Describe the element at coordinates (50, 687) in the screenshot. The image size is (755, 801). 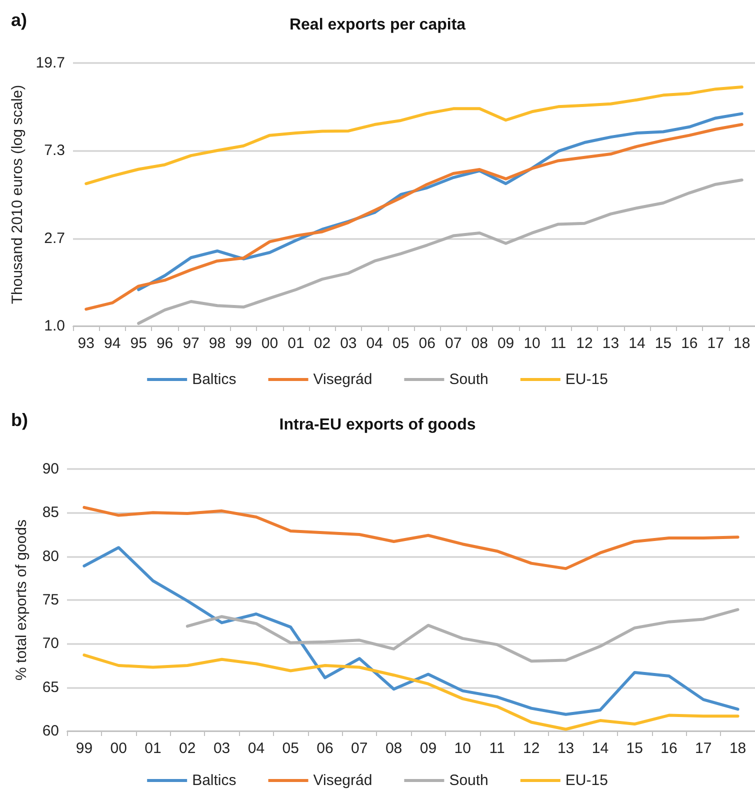
I see `y-tick-label: 65` at that location.